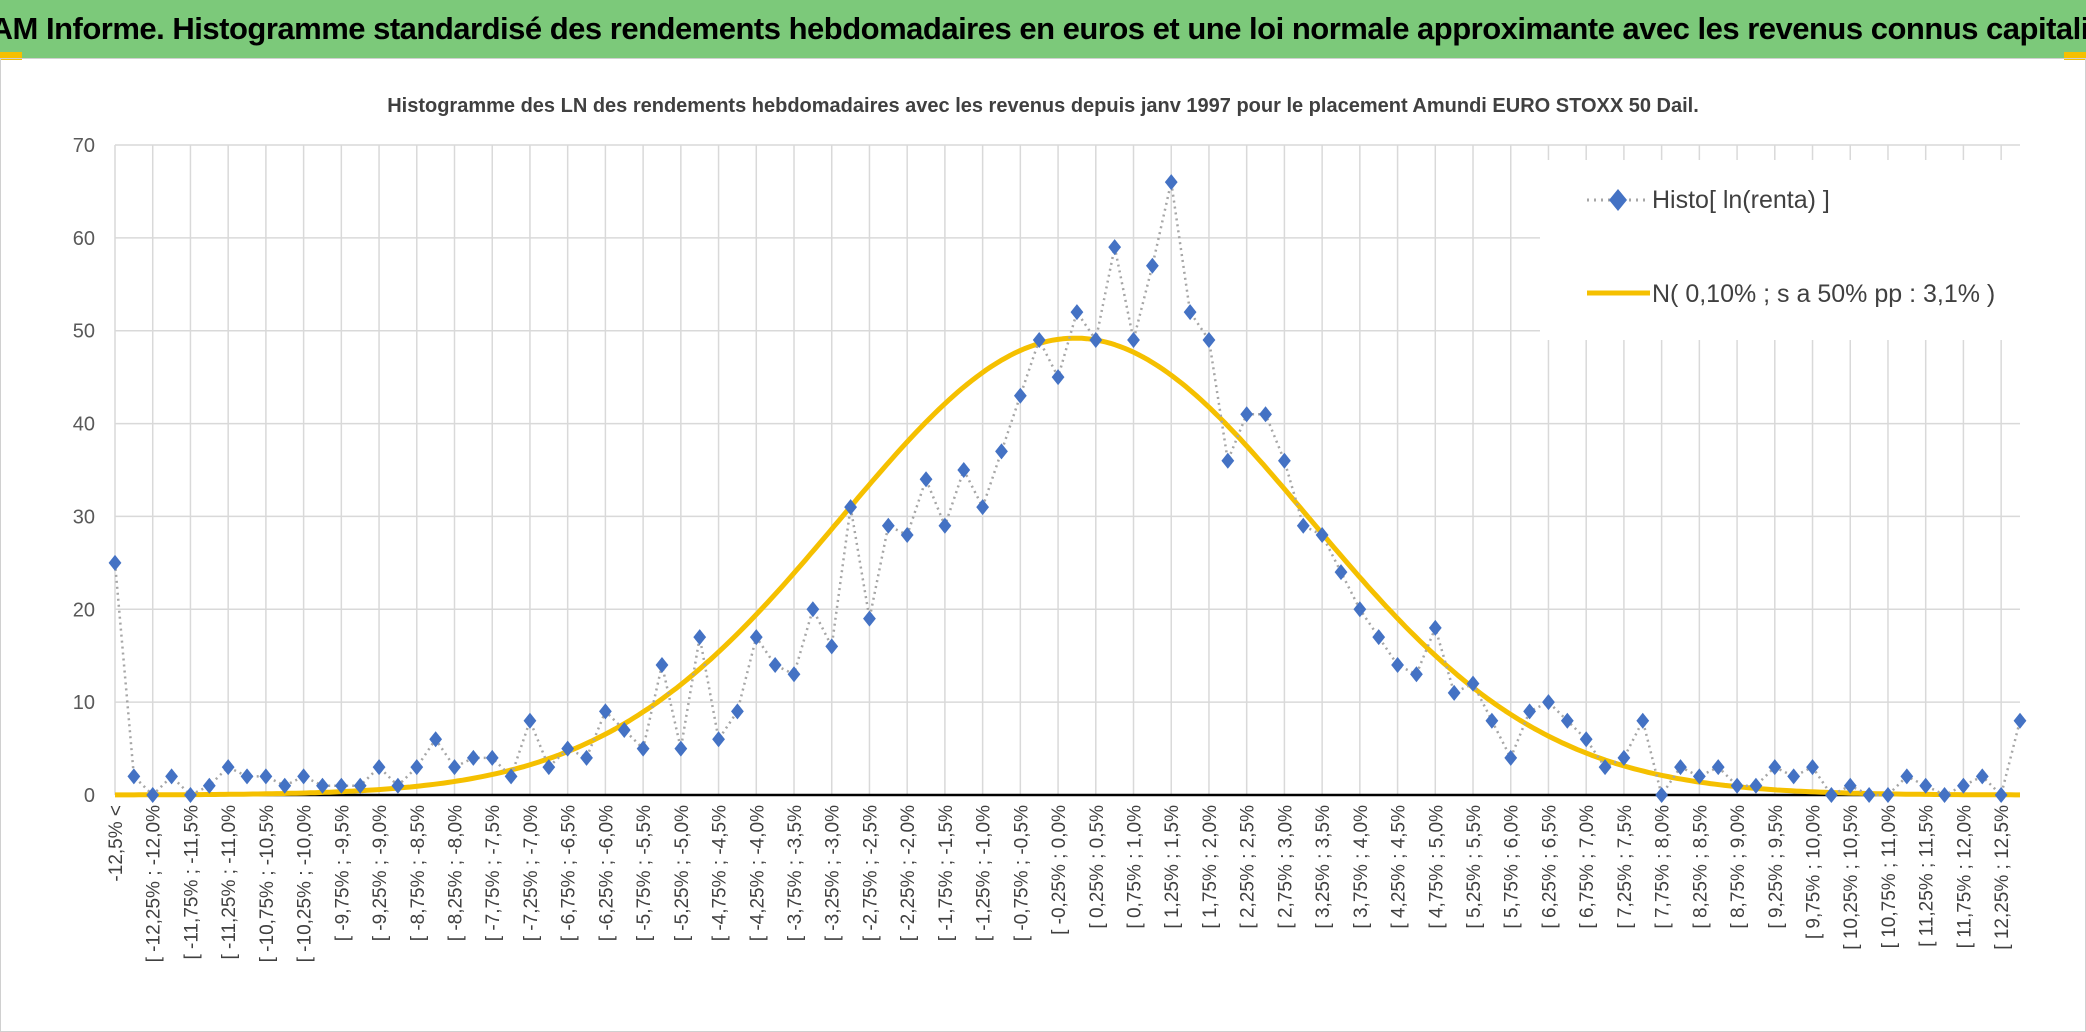  Describe the element at coordinates (1474, 867) in the screenshot. I see `x-tick-label: [ 5,25% ; 5,5%` at that location.